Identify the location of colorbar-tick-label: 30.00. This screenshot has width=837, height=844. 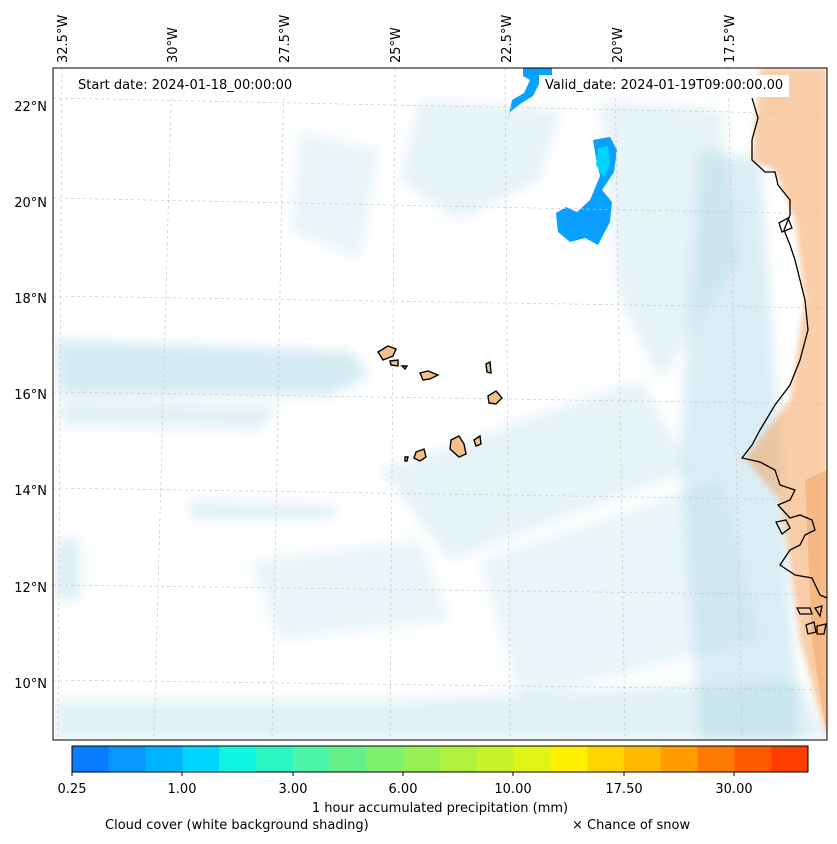
(734, 789).